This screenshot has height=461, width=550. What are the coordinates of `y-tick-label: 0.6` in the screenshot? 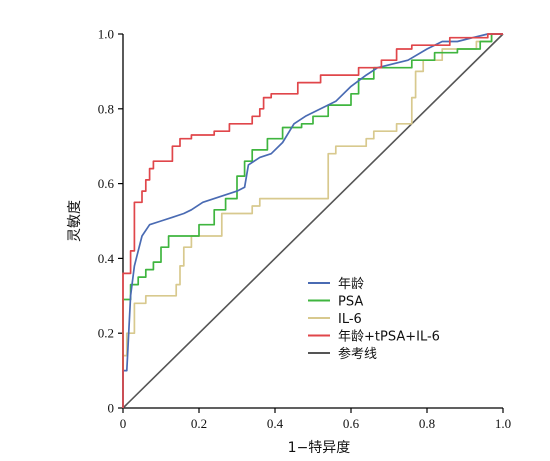 It's located at (106, 183).